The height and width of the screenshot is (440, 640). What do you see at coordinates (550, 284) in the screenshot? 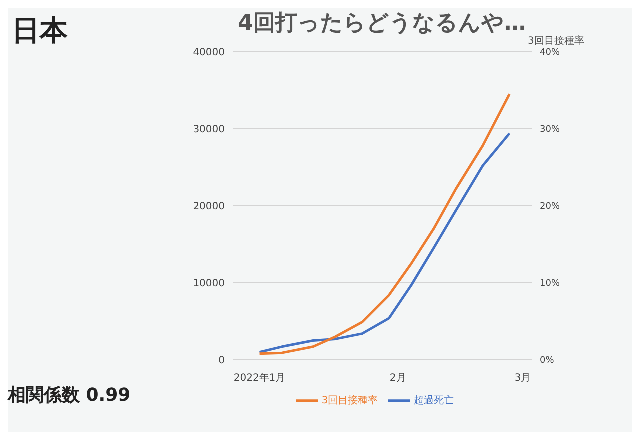
I see `y2-tick-label: 10%` at bounding box center [550, 284].